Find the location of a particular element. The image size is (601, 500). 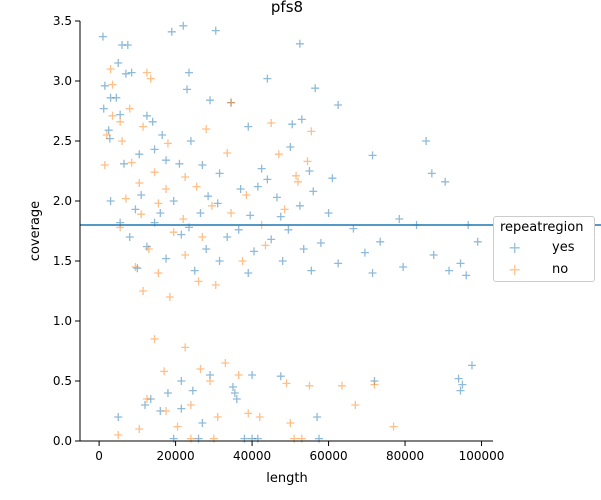

x-axis: 0 20000 40000 60000 80000 100000 is located at coordinates (299, 452).